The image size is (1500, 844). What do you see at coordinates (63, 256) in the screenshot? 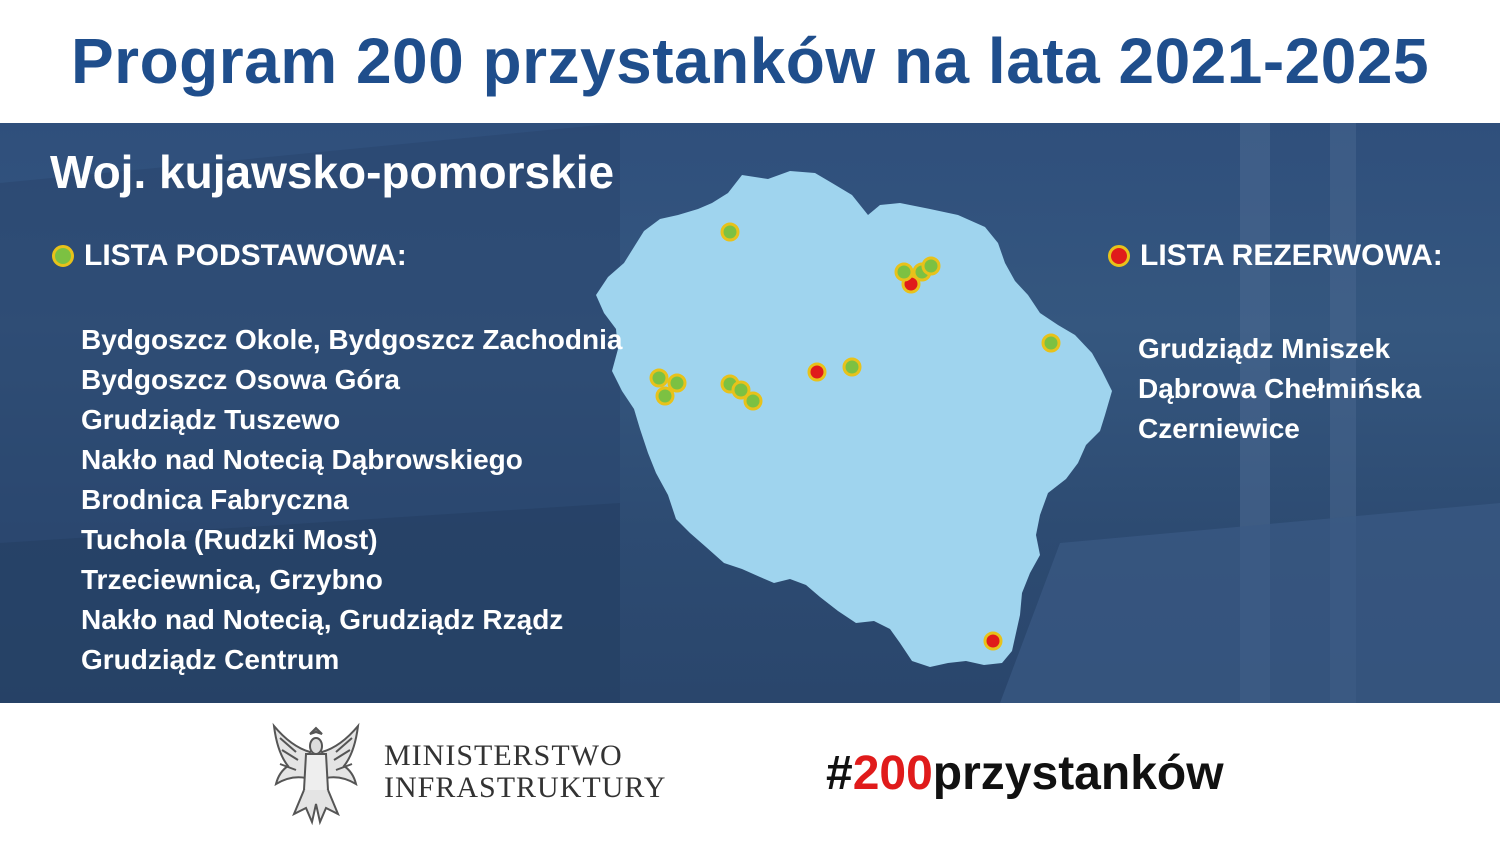
I see `green-marker-icon` at bounding box center [63, 256].